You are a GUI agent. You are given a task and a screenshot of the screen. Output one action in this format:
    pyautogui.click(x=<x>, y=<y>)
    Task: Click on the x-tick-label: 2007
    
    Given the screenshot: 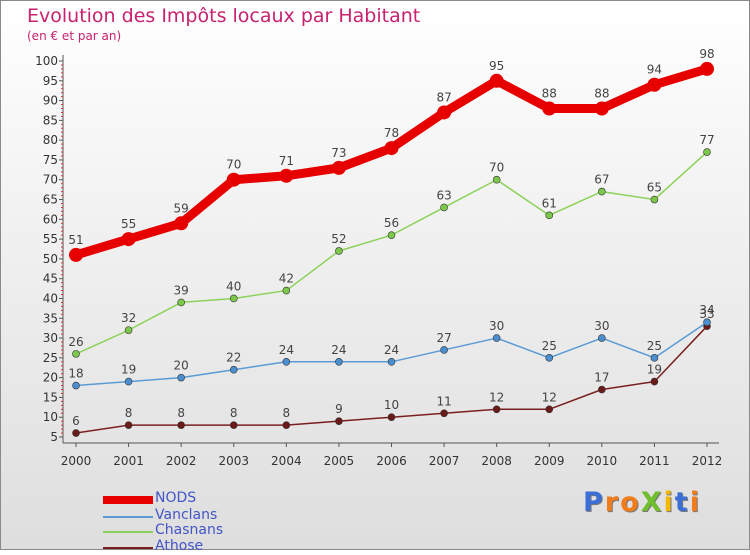 What is the action you would take?
    pyautogui.click(x=444, y=461)
    